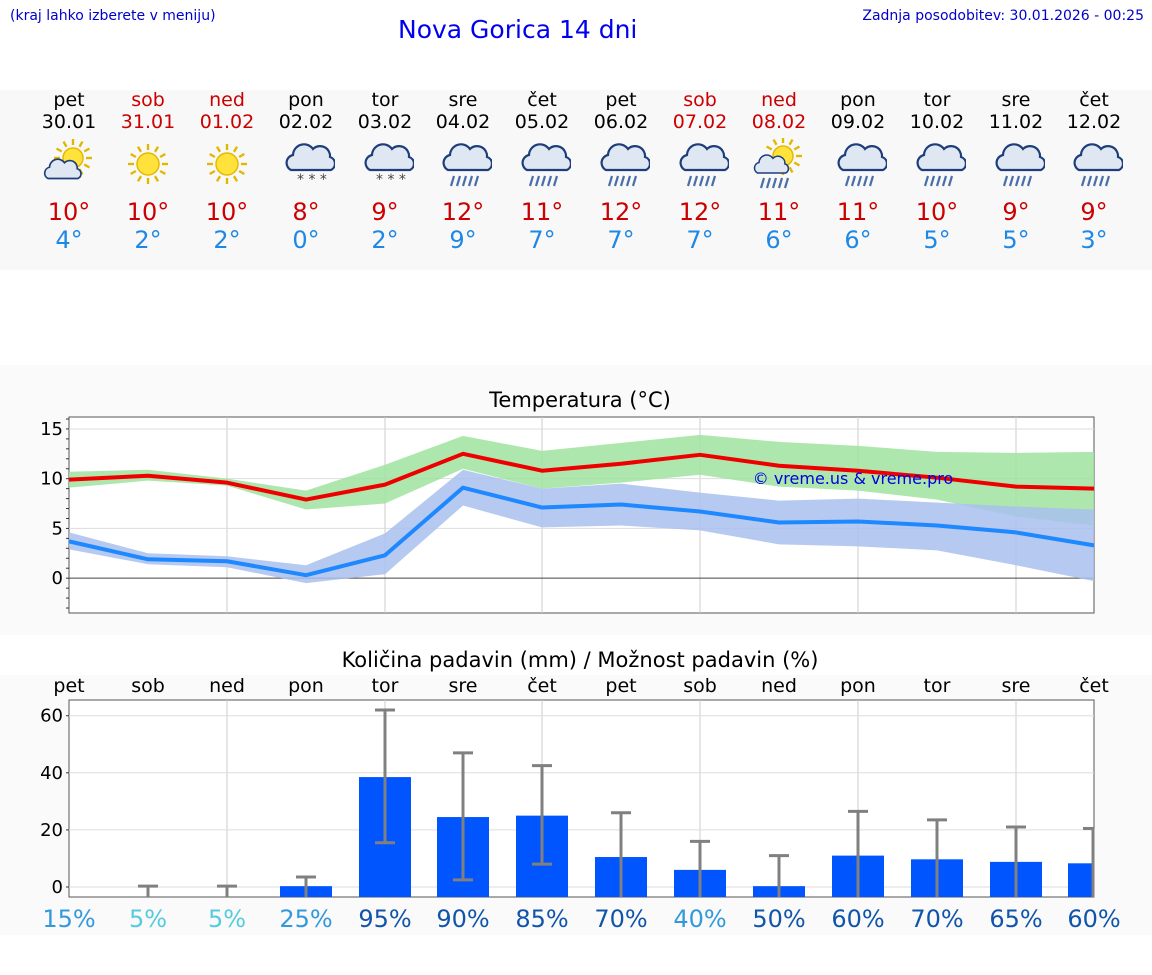  I want to click on max-temp: 8°, so click(306, 212).